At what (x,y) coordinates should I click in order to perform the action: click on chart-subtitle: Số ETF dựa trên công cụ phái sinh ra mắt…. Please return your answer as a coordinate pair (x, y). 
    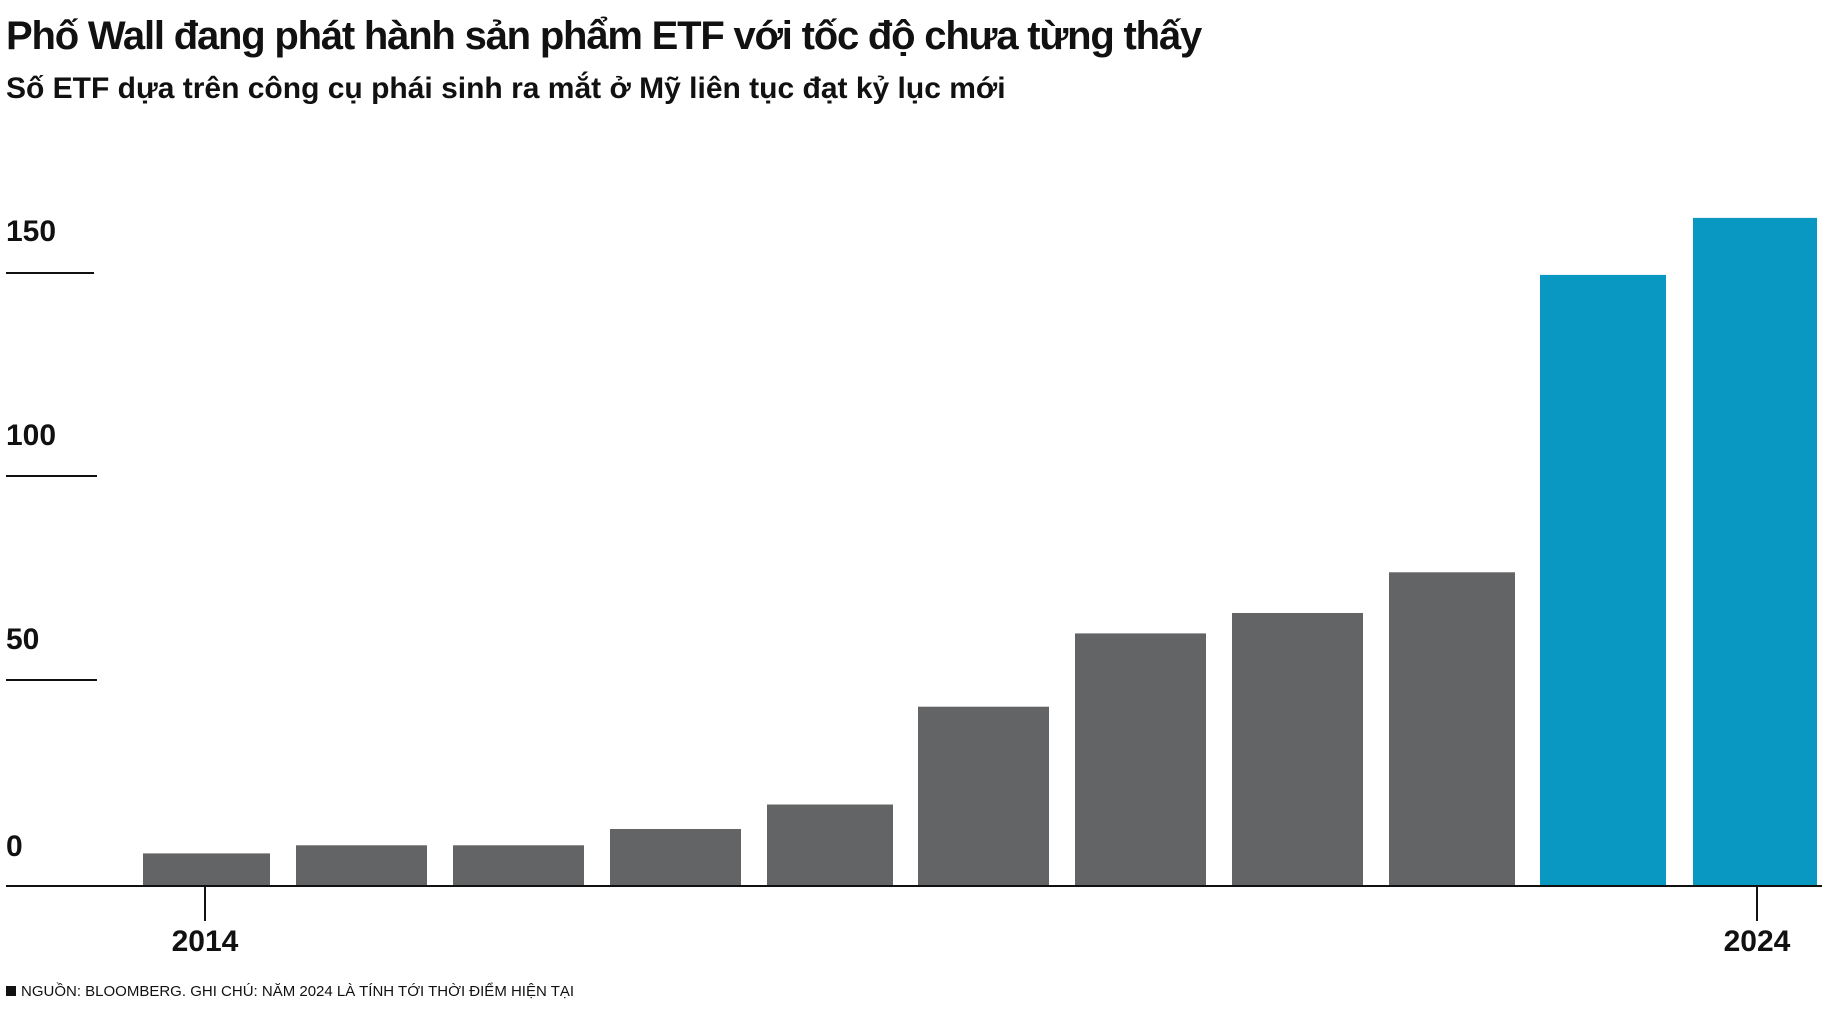
    Looking at the image, I should click on (506, 88).